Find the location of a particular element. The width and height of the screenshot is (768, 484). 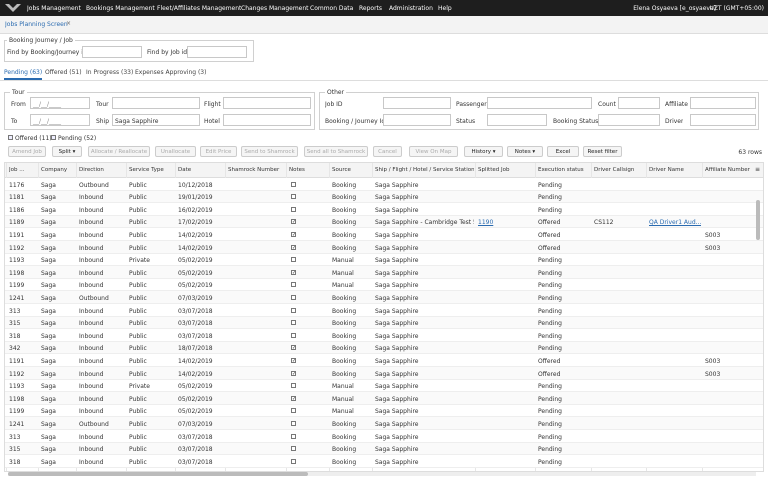

toolbar-button: History ▾ is located at coordinates (483, 151).